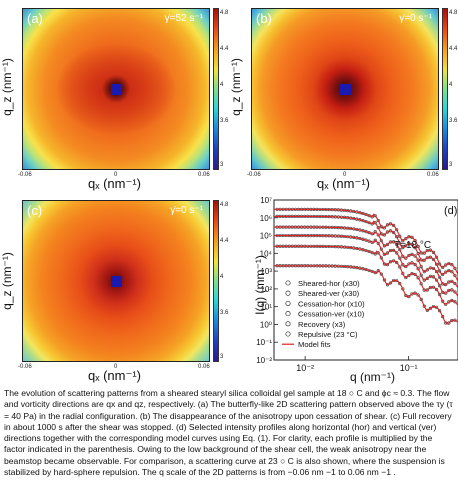  I want to click on x-axis-label: q (nm⁻¹), so click(372, 377).